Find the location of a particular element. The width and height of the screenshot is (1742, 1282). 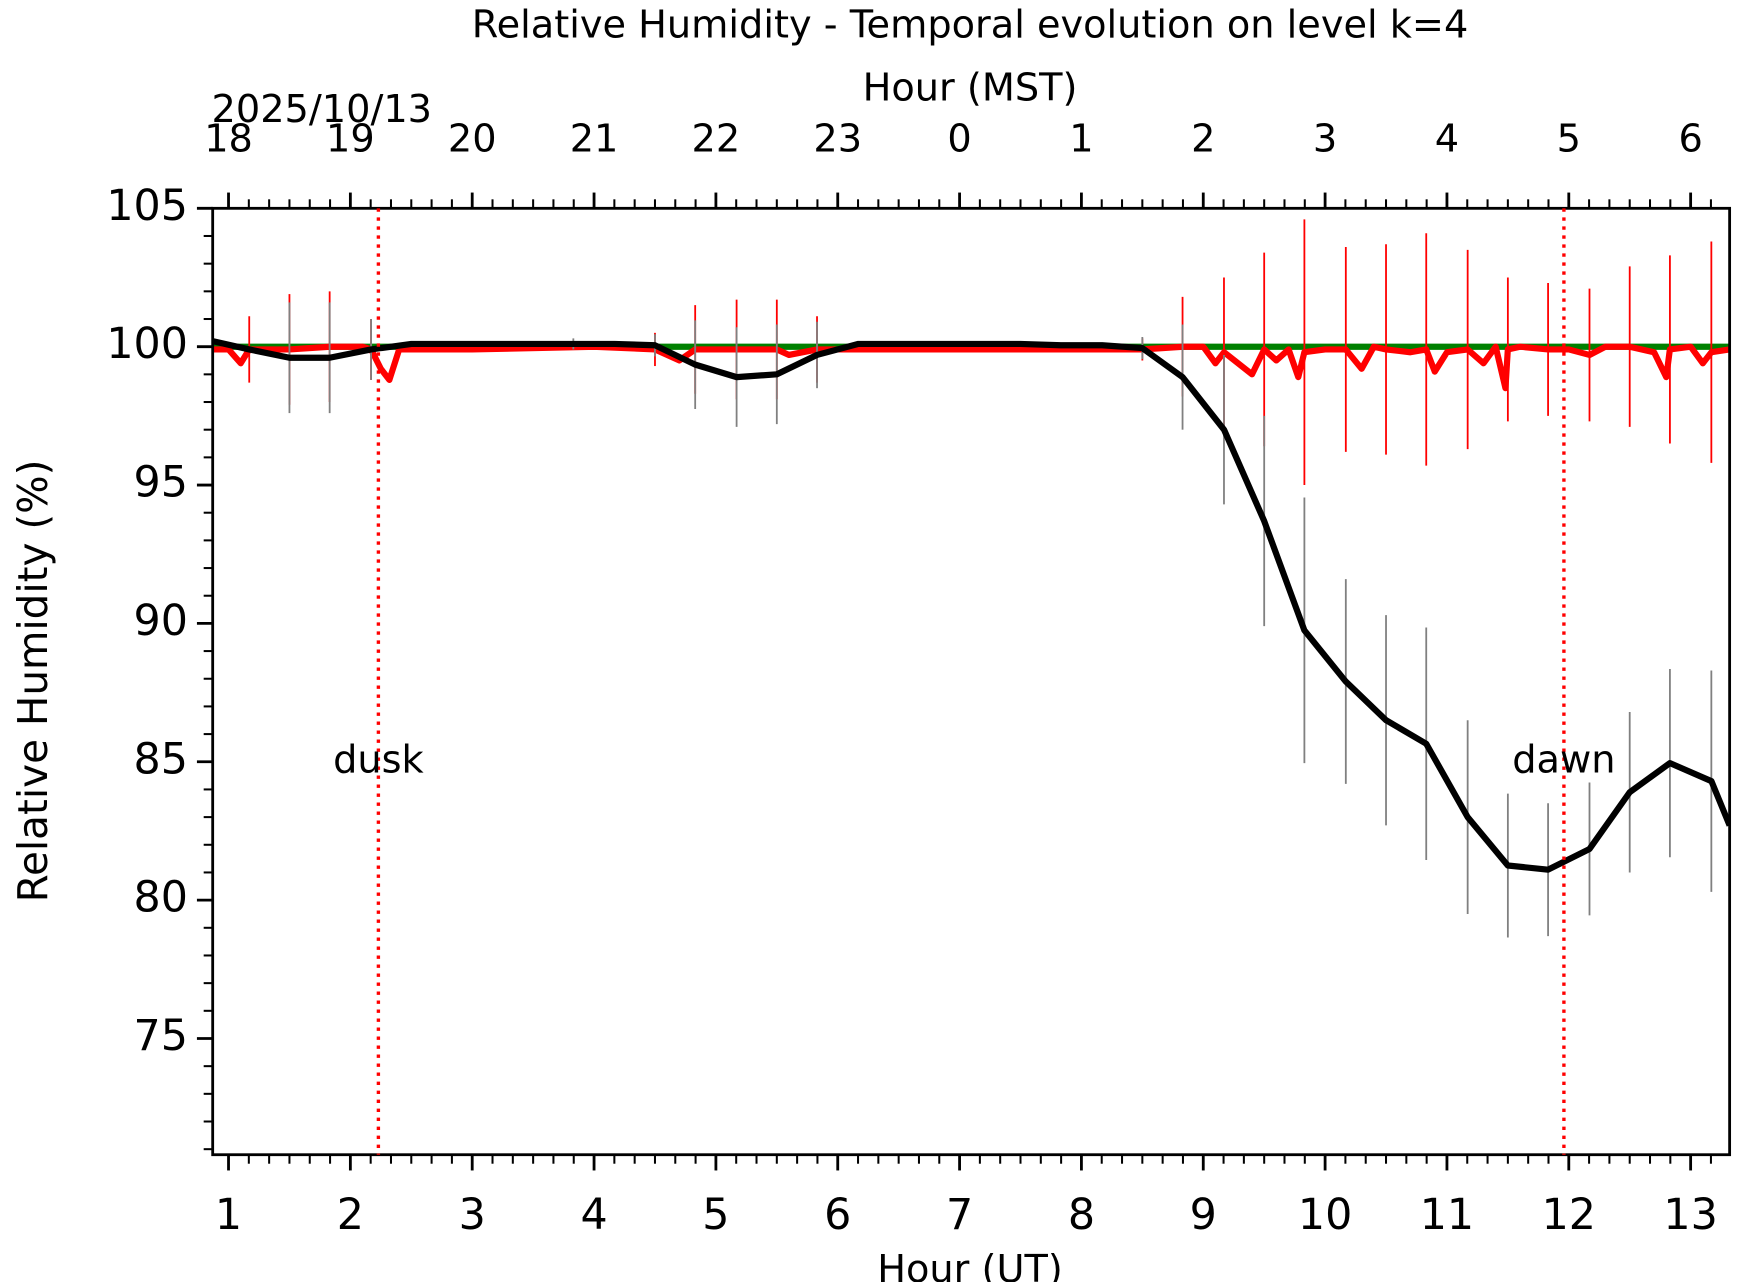

x2-tick-label: 5 is located at coordinates (1569, 138).